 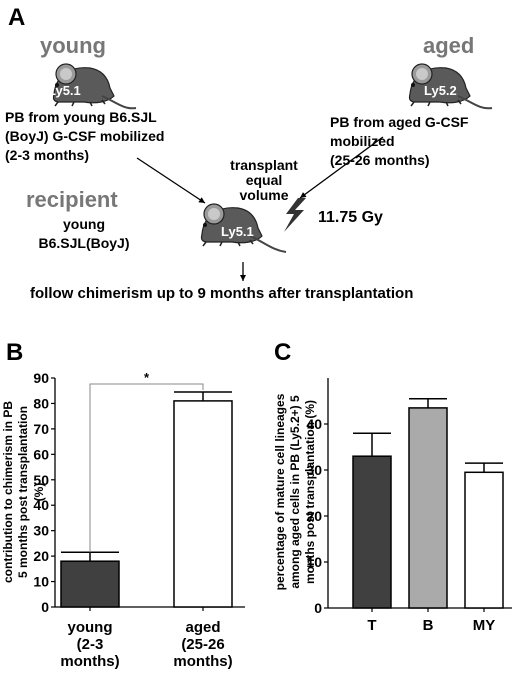 I want to click on x-tick-label: (2-3, so click(x=90, y=644).